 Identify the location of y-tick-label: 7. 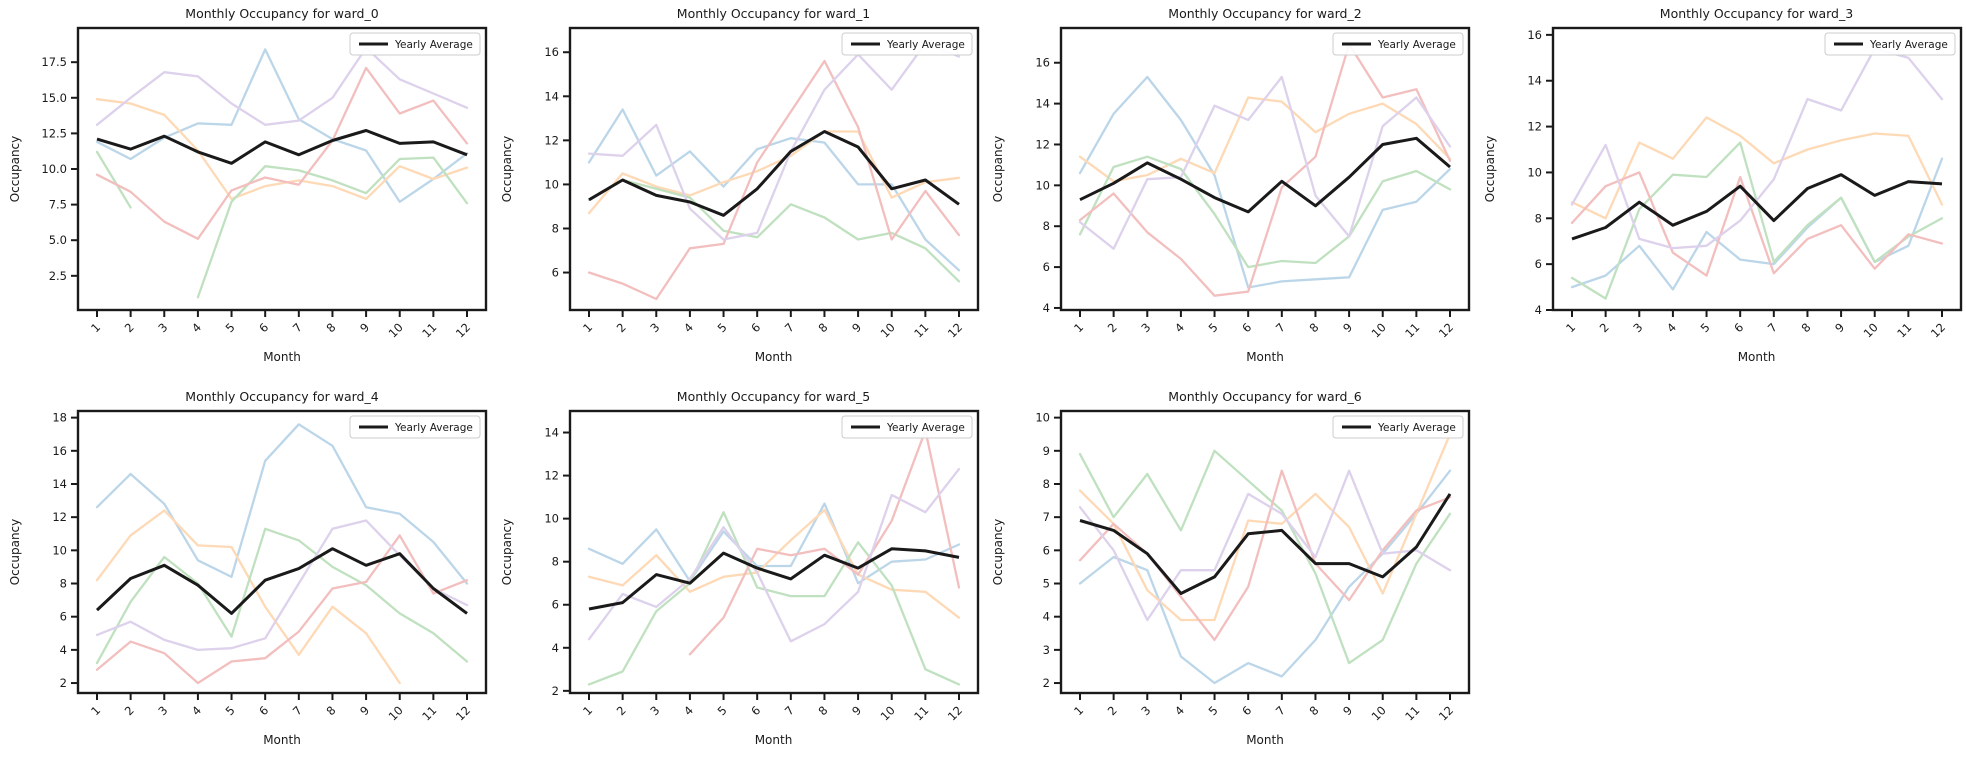
(1046, 517).